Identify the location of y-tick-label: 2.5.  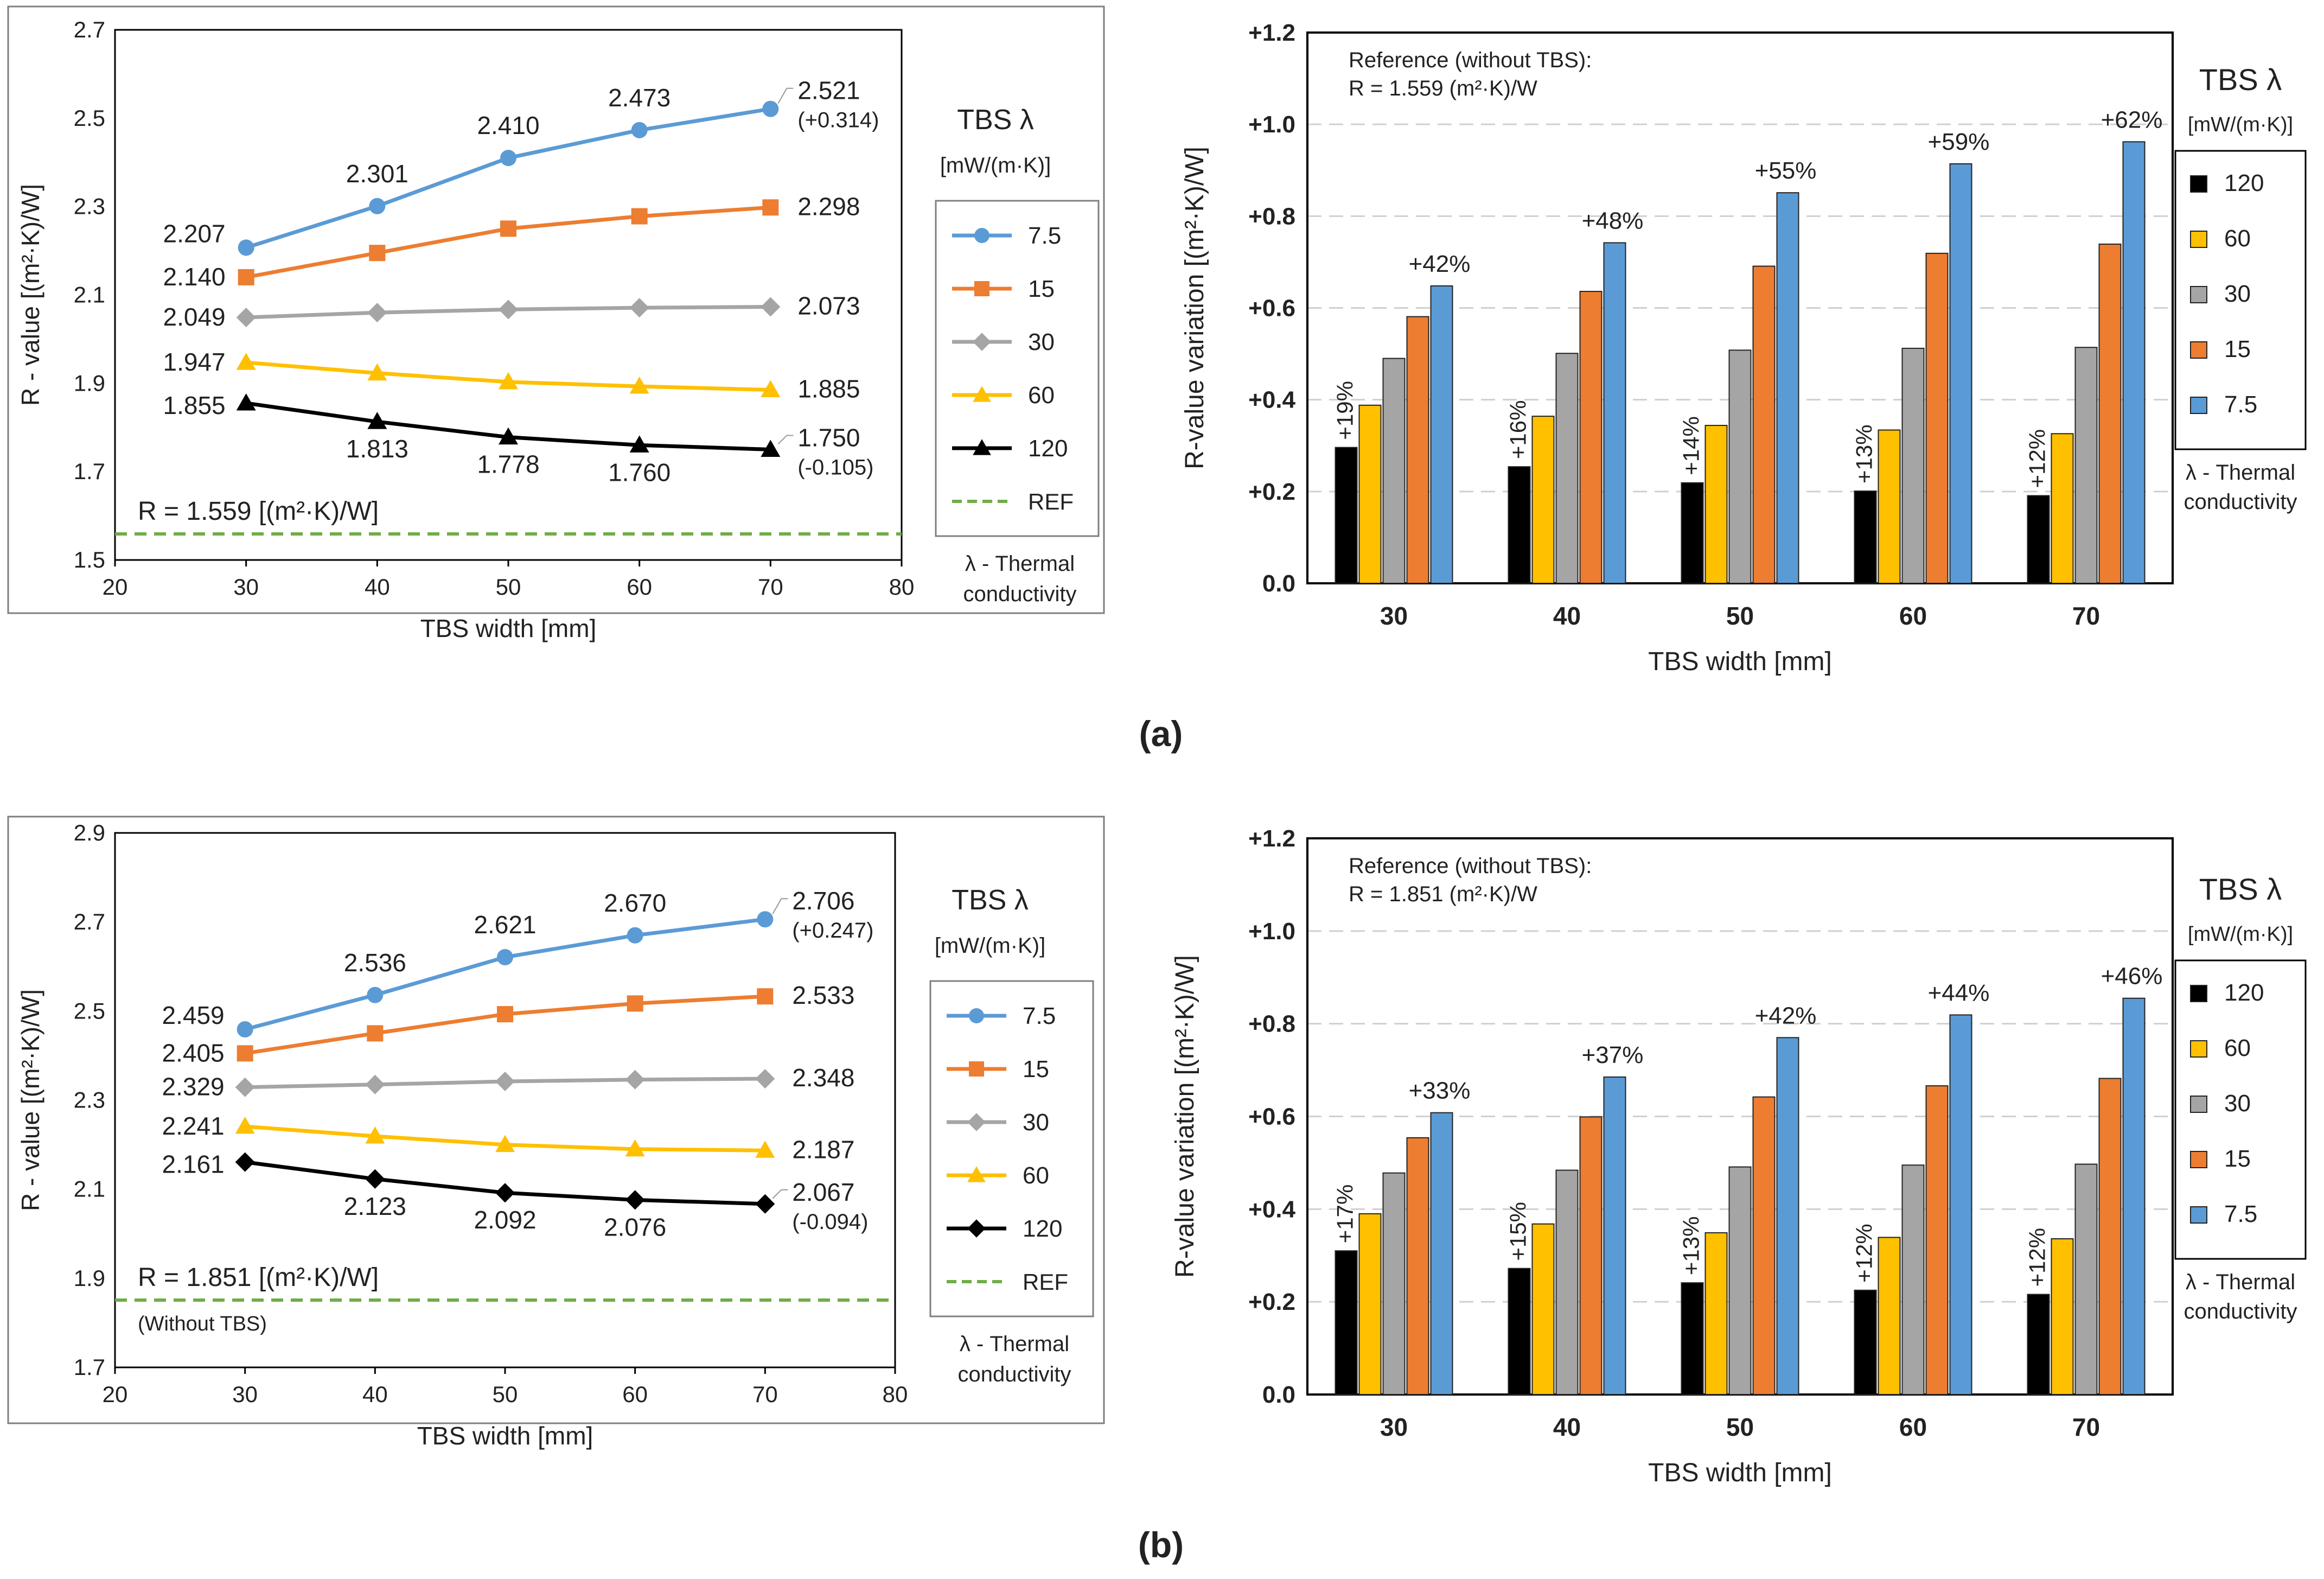
(89, 1010).